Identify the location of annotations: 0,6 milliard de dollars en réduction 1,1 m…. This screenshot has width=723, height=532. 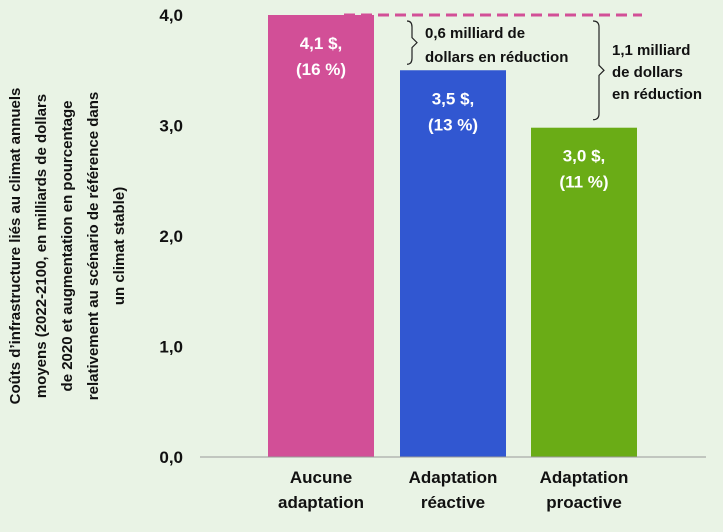
(554, 70).